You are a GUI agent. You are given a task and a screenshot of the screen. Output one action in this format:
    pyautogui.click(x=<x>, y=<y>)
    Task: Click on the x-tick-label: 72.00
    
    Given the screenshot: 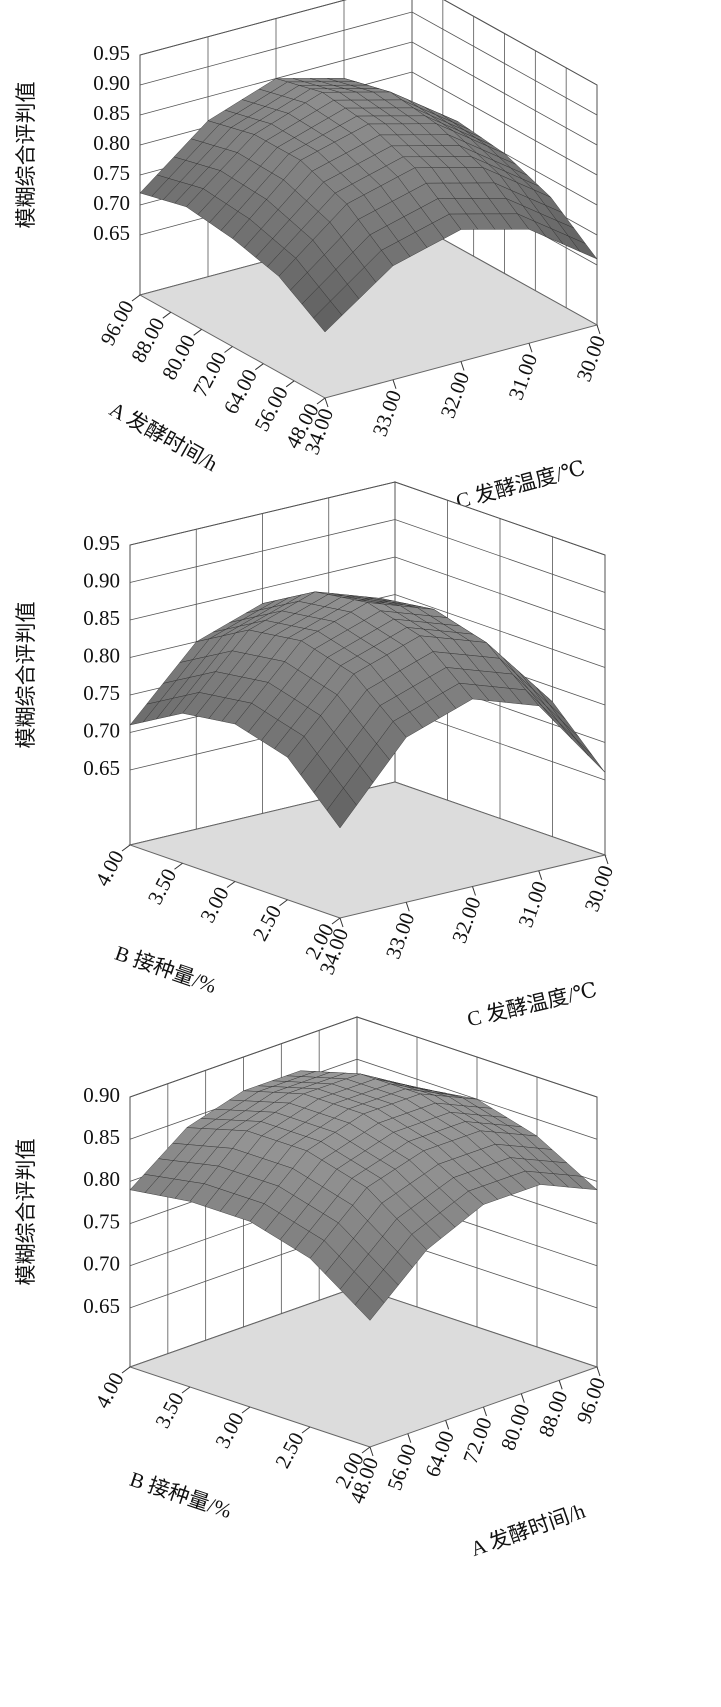 What is the action you would take?
    pyautogui.click(x=209, y=374)
    